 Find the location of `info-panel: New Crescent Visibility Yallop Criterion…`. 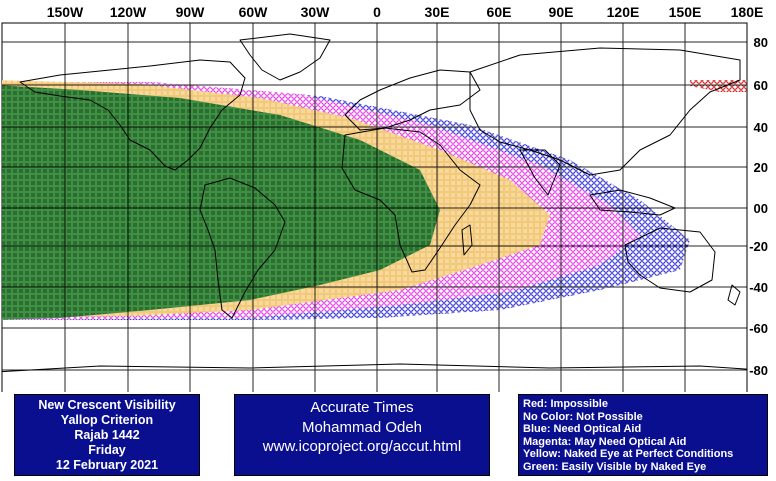

info-panel: New Crescent Visibility Yallop Criterion… is located at coordinates (107, 435).